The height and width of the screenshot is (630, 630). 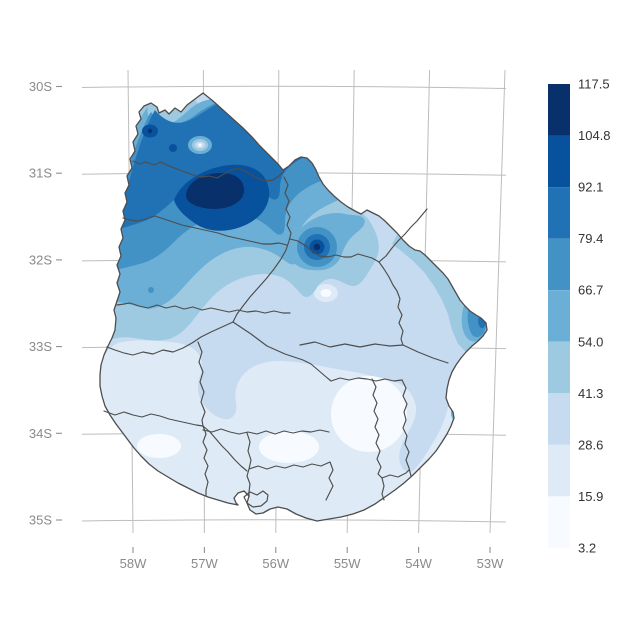 I want to click on contour-min-patch-sw, so click(x=159, y=446).